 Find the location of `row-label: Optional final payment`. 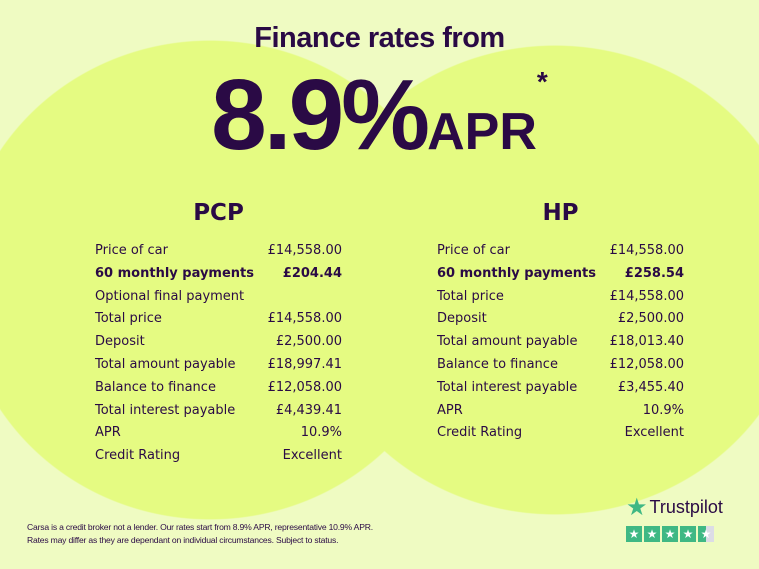

row-label: Optional final payment is located at coordinates (170, 296).